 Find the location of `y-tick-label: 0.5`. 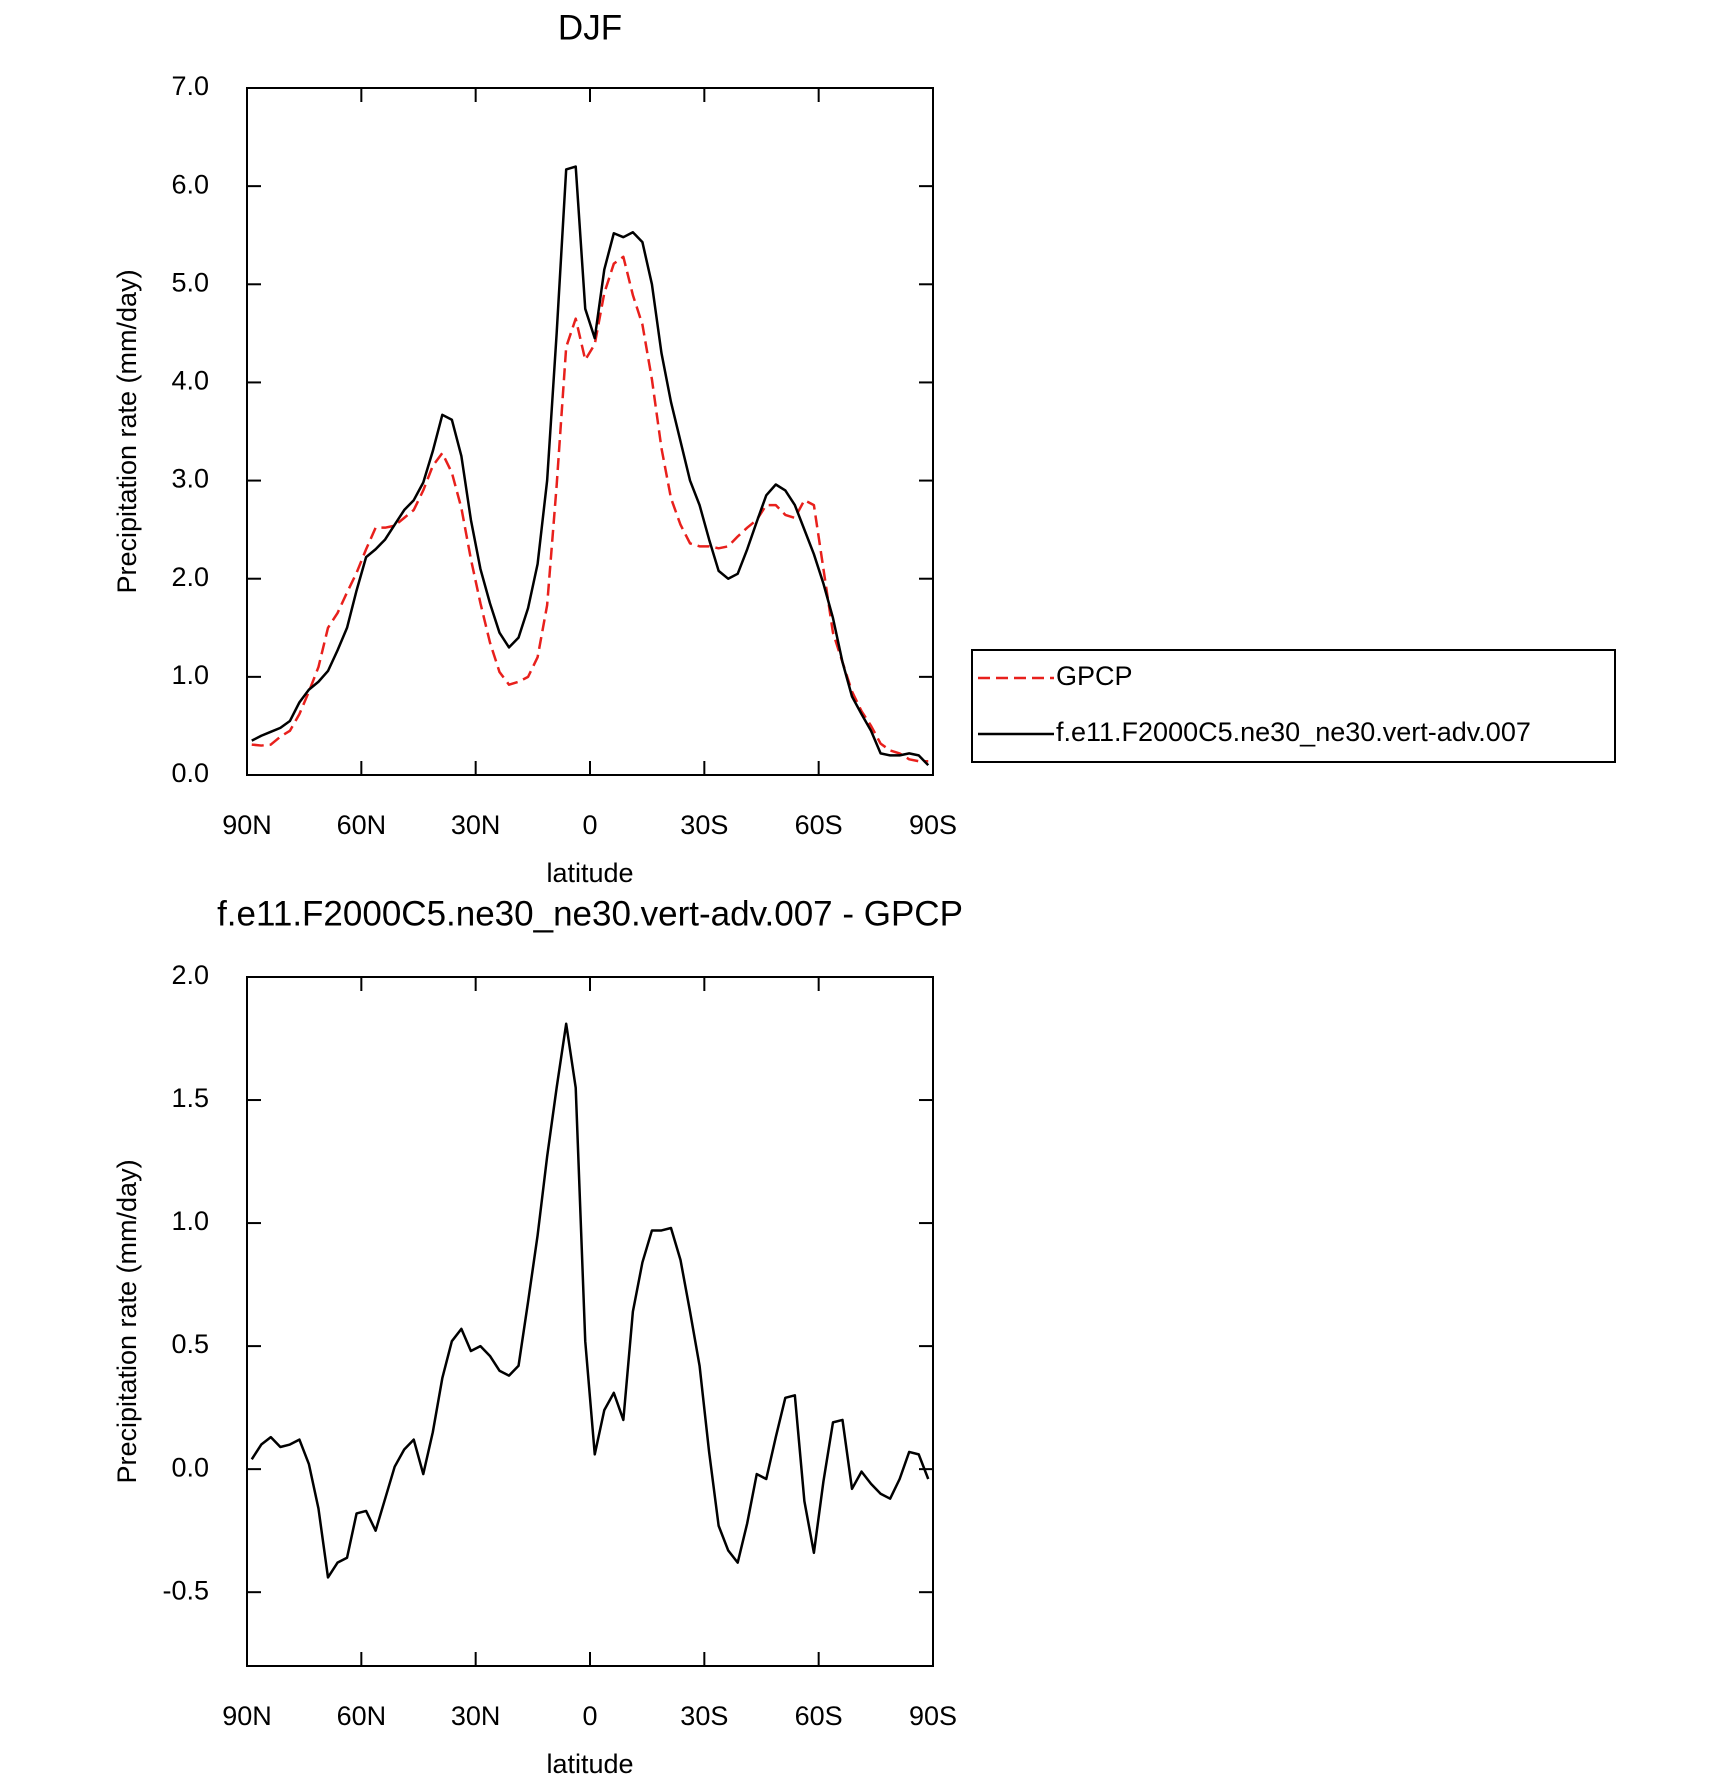

y-tick-label: 0.5 is located at coordinates (190, 1344).